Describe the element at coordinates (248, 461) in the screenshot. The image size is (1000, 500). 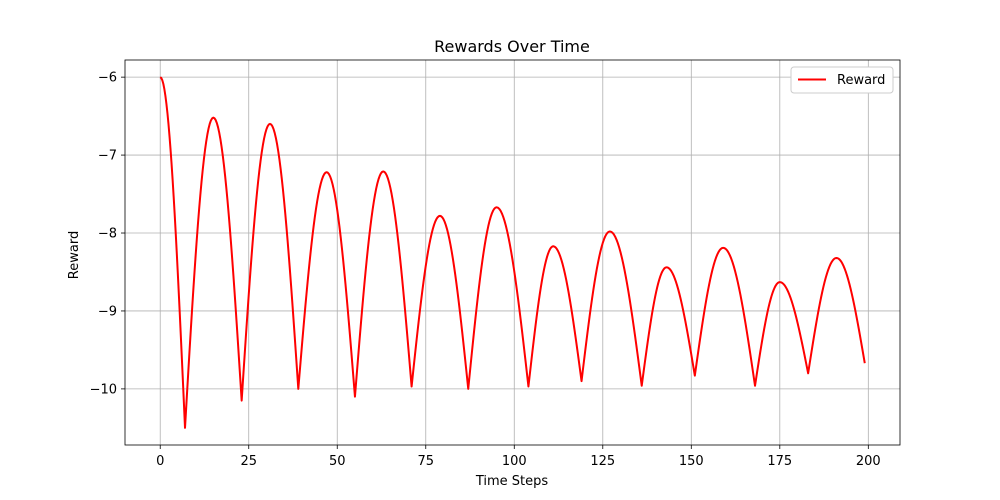
I see `x-tick-label: 25` at that location.